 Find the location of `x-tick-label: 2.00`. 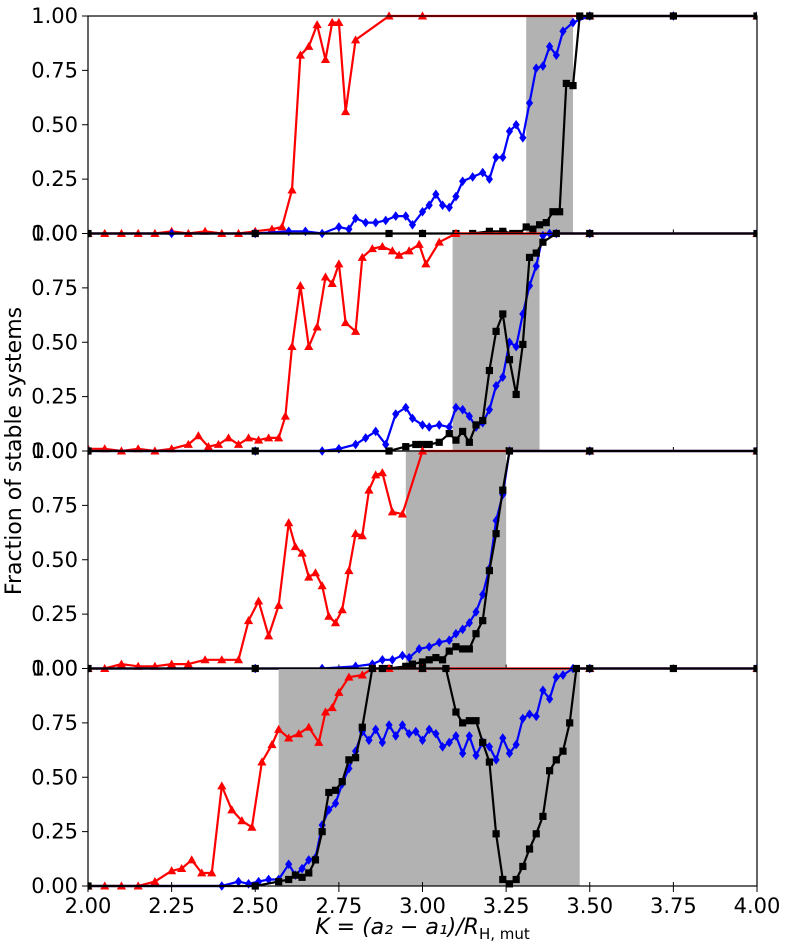

x-tick-label: 2.00 is located at coordinates (88, 906).